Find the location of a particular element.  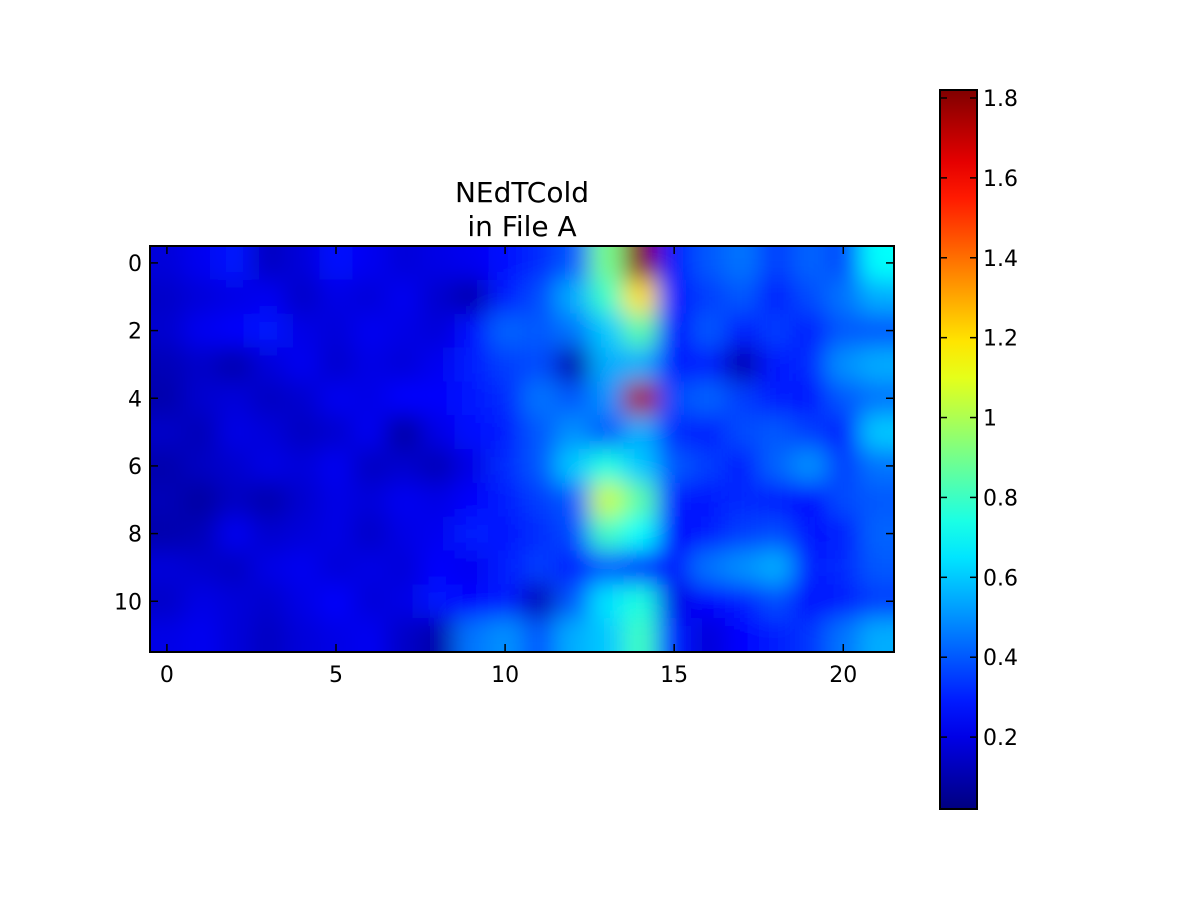

y-tick-label: 0 is located at coordinates (135, 264).